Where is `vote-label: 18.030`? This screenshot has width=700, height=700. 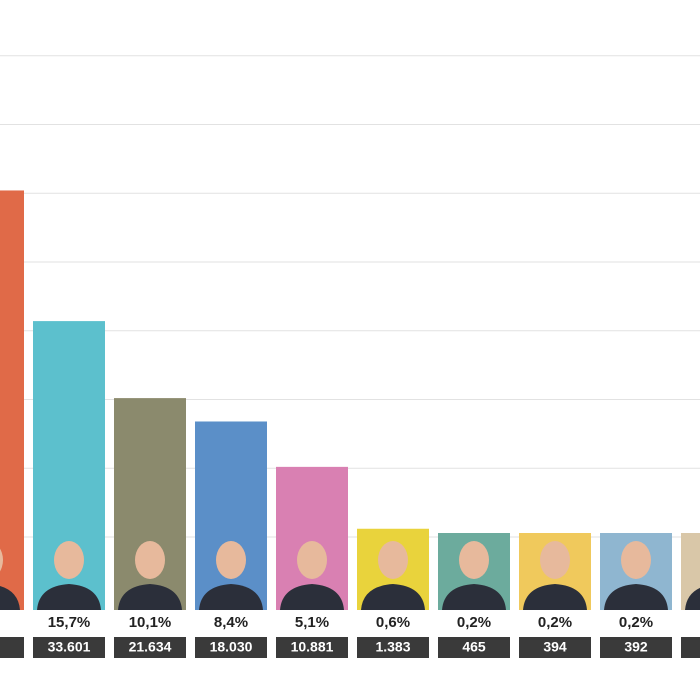 vote-label: 18.030 is located at coordinates (231, 647).